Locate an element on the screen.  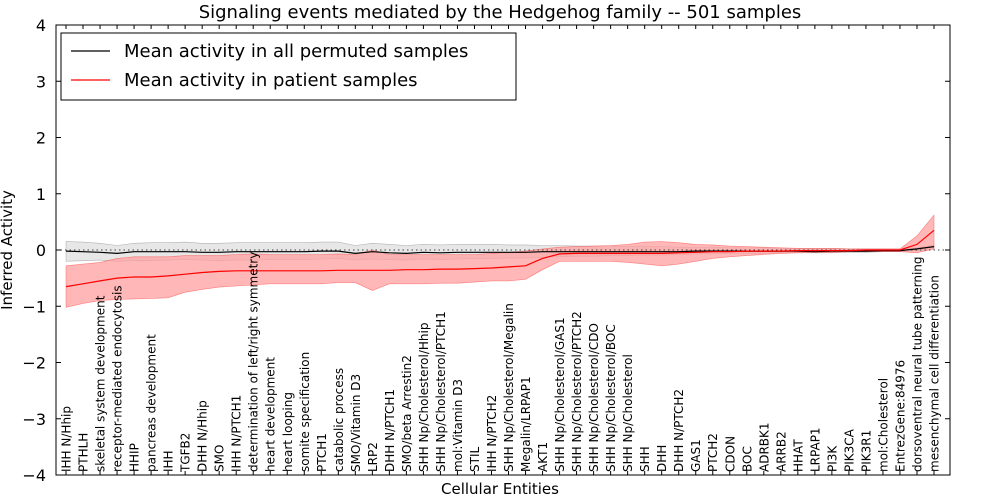
x-tick-label: LRP2 is located at coordinates (373, 457).